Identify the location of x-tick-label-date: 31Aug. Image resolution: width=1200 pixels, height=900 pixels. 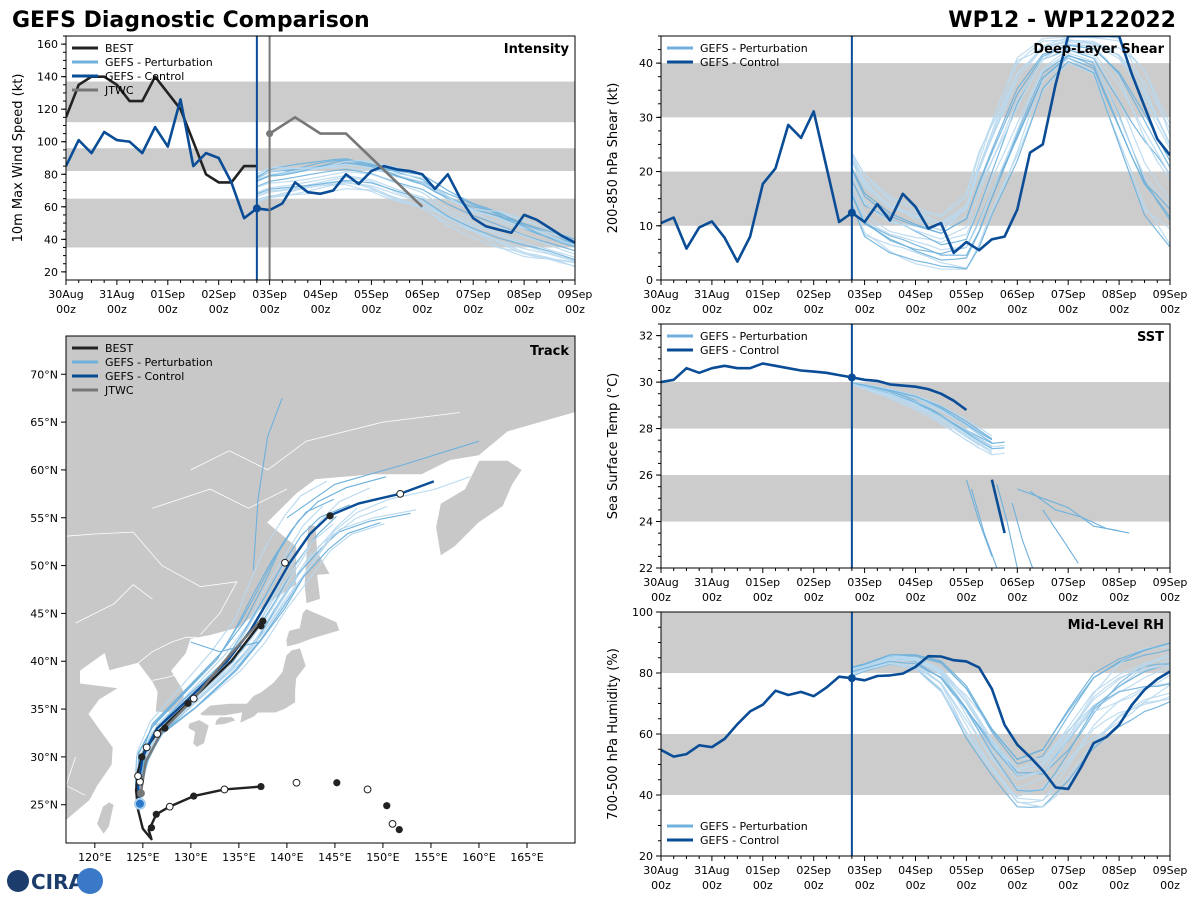
(116, 294).